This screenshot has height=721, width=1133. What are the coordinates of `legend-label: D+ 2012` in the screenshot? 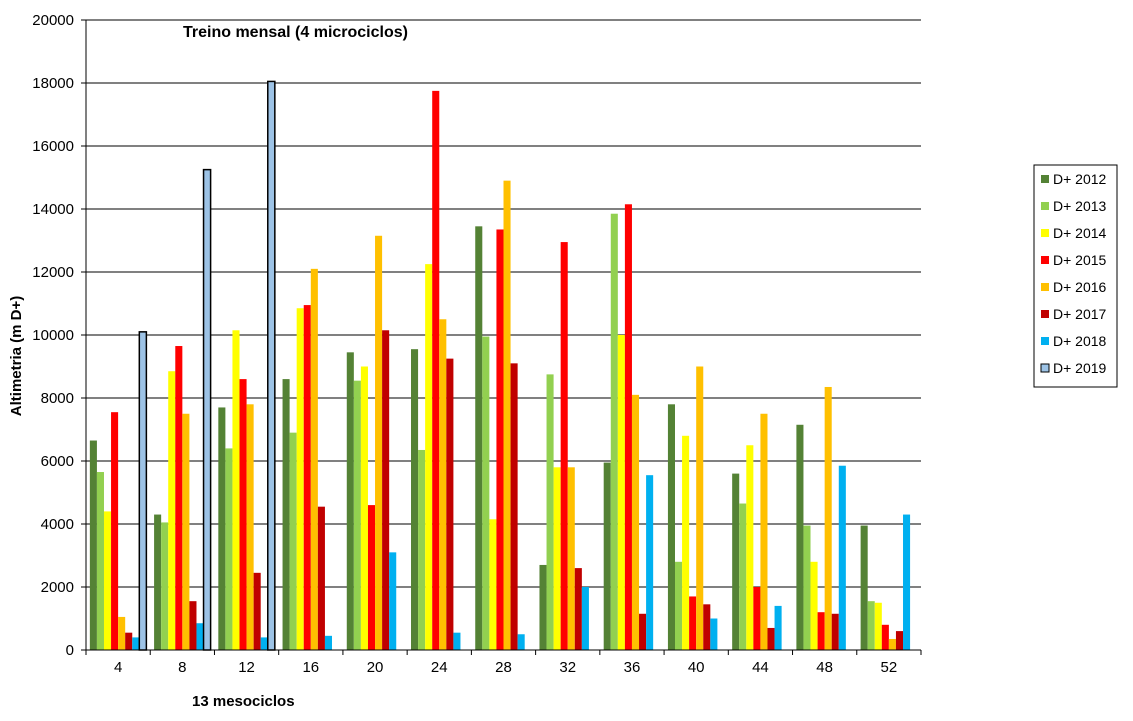 It's located at (1080, 179).